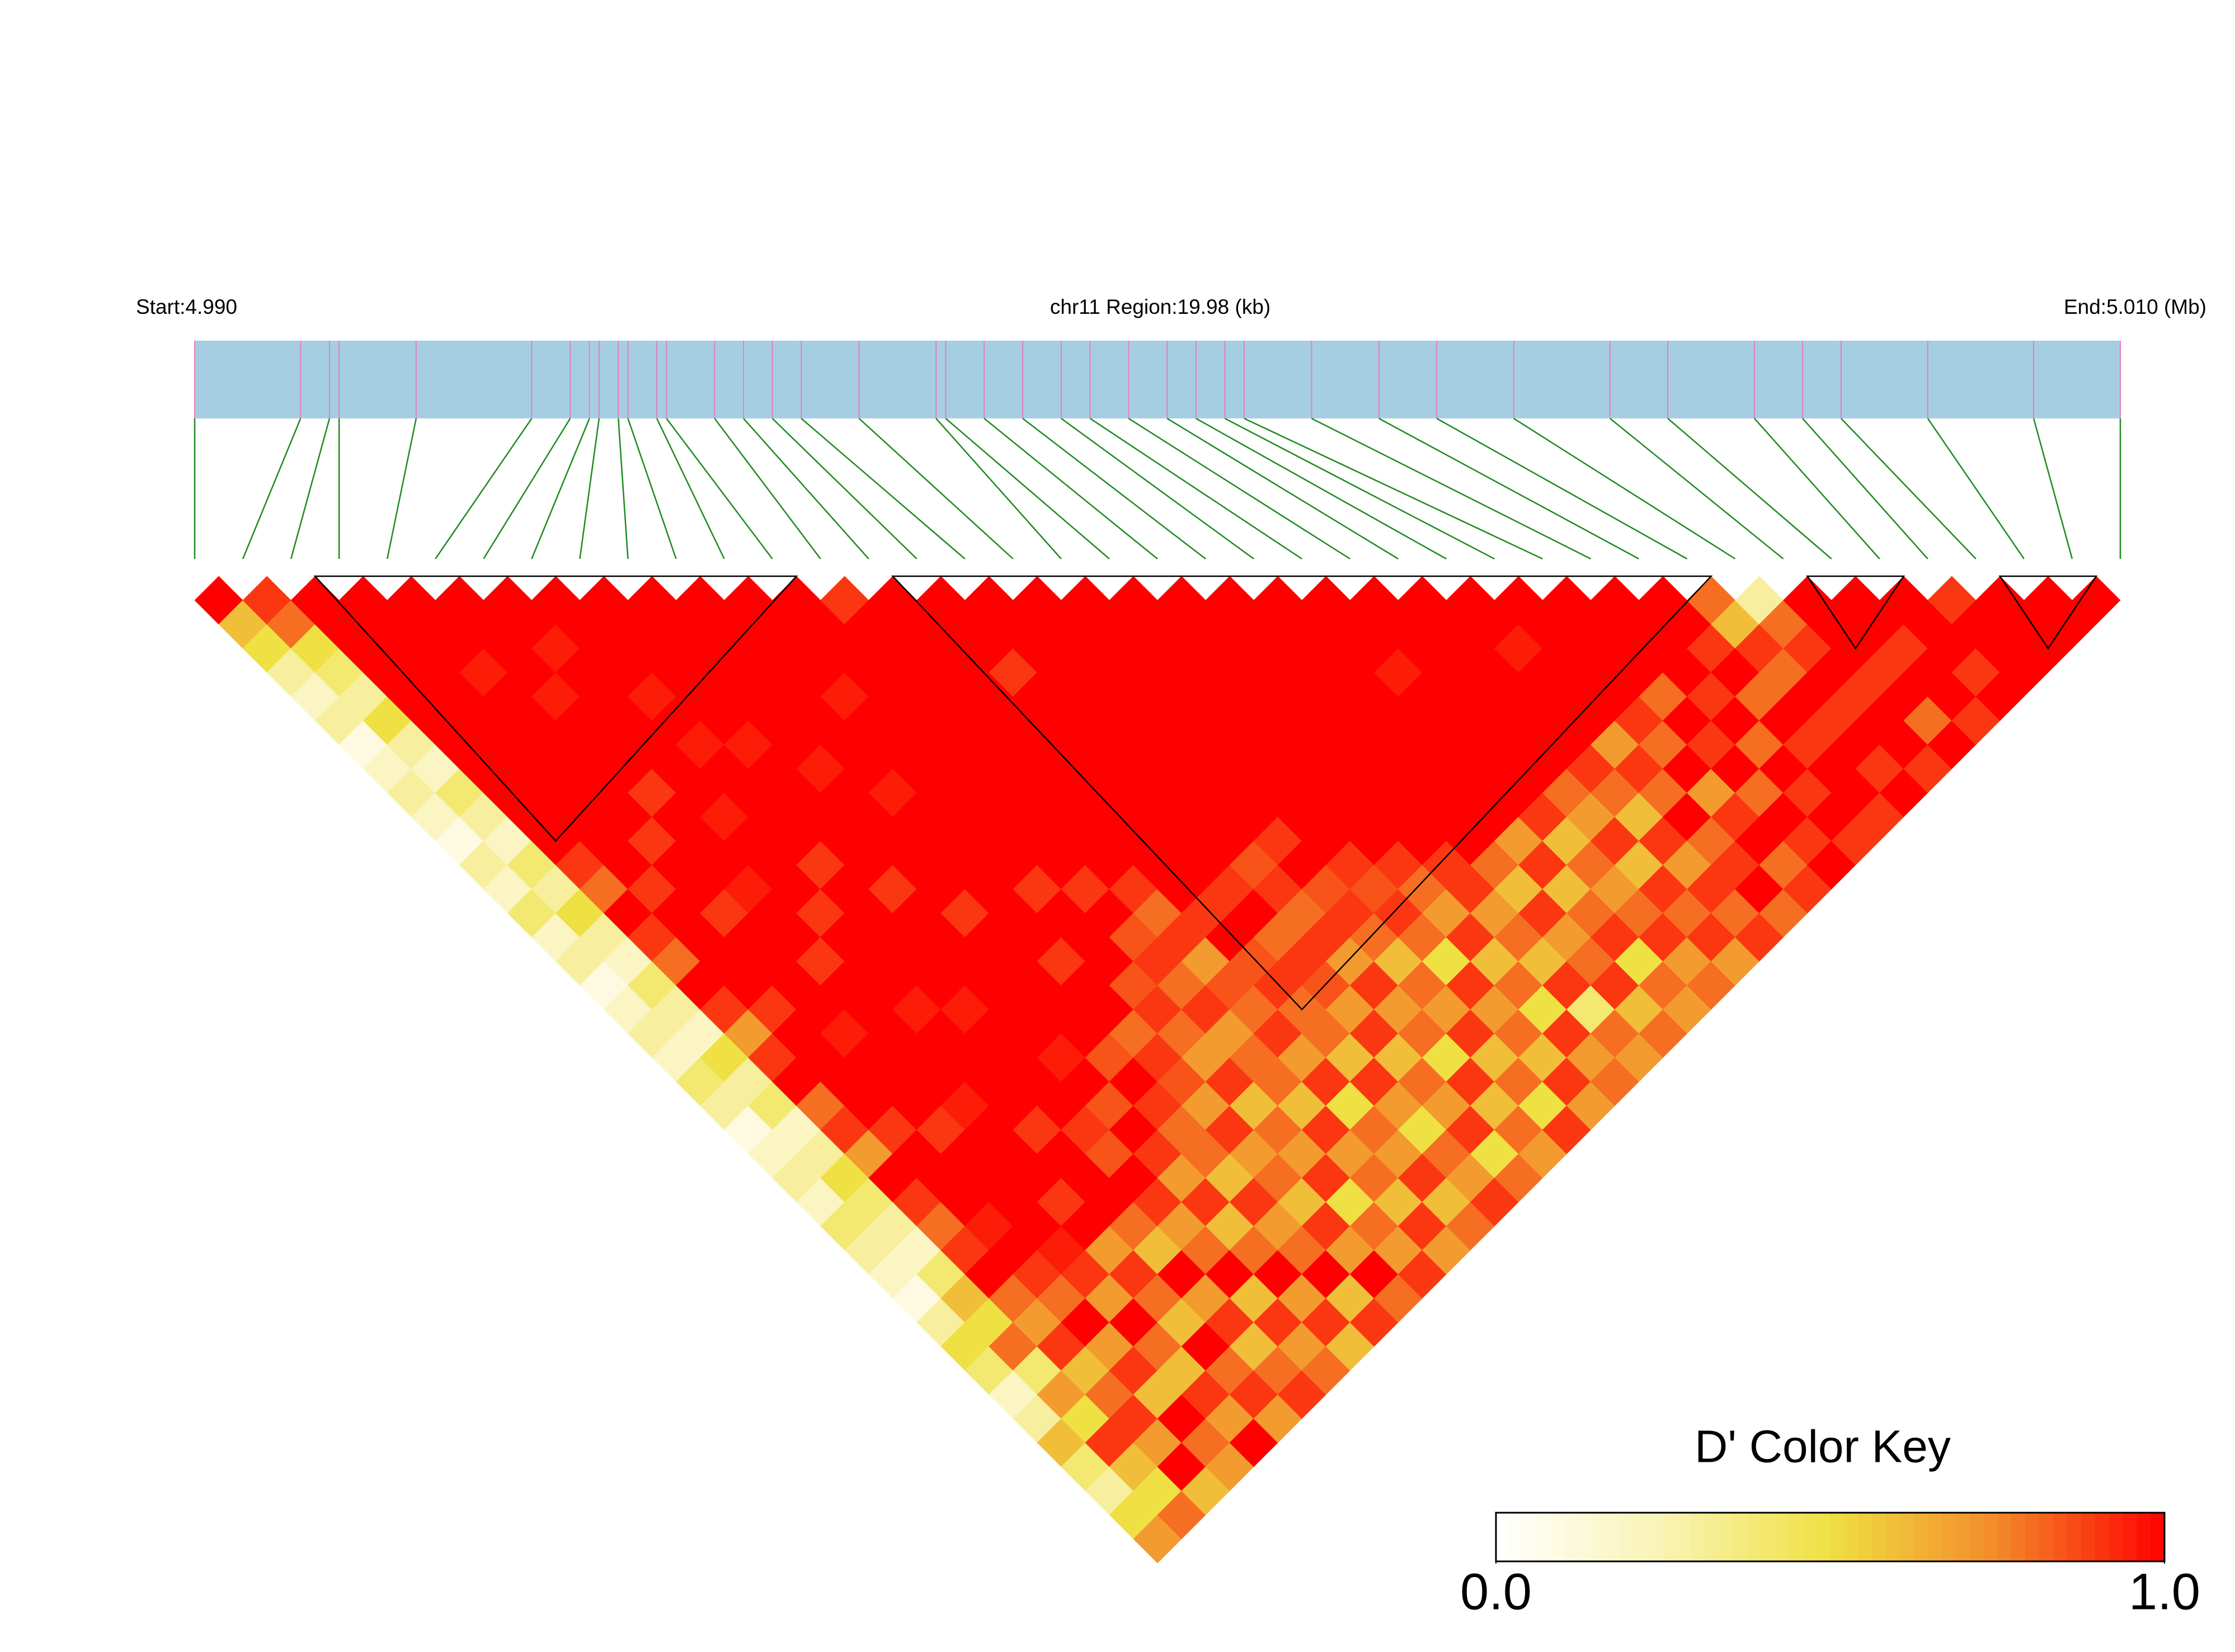 The width and height of the screenshot is (2235, 1652). What do you see at coordinates (2135, 306) in the screenshot?
I see `end-label: End:5.010 (Mb)` at bounding box center [2135, 306].